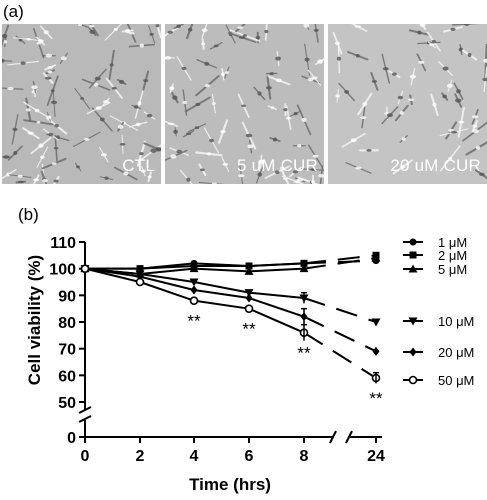 Image resolution: width=487 pixels, height=500 pixels. What do you see at coordinates (438, 321) in the screenshot?
I see `legend-item: 10 μM` at bounding box center [438, 321].